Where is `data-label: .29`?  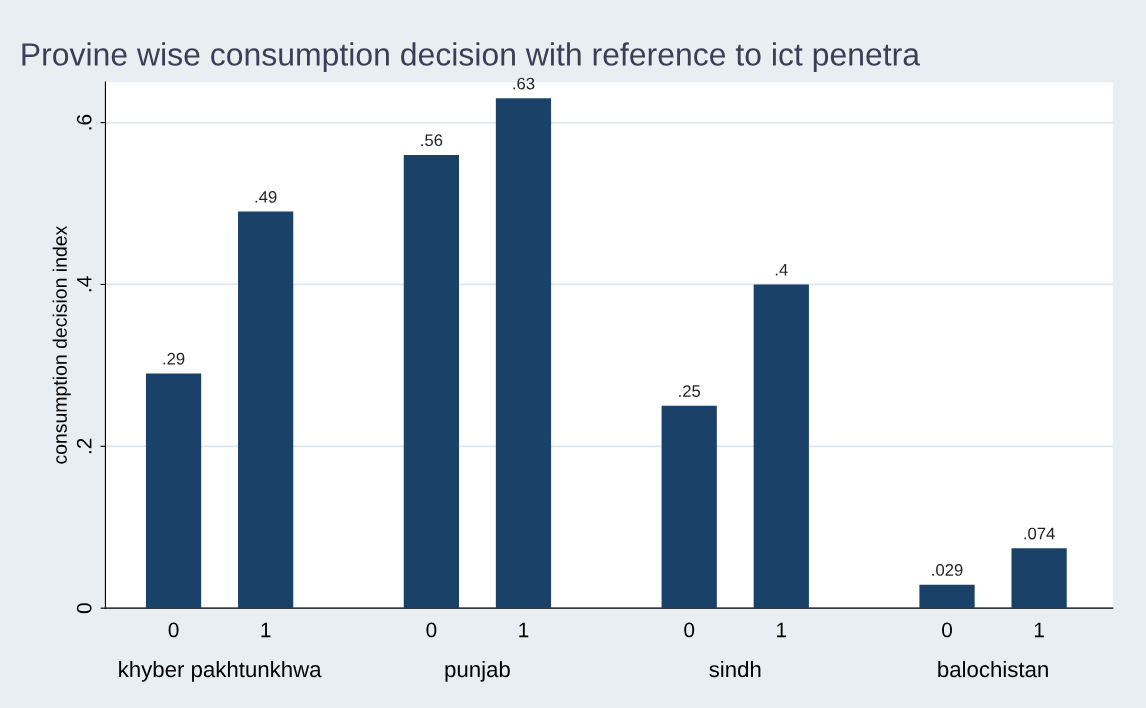 data-label: .29 is located at coordinates (174, 358).